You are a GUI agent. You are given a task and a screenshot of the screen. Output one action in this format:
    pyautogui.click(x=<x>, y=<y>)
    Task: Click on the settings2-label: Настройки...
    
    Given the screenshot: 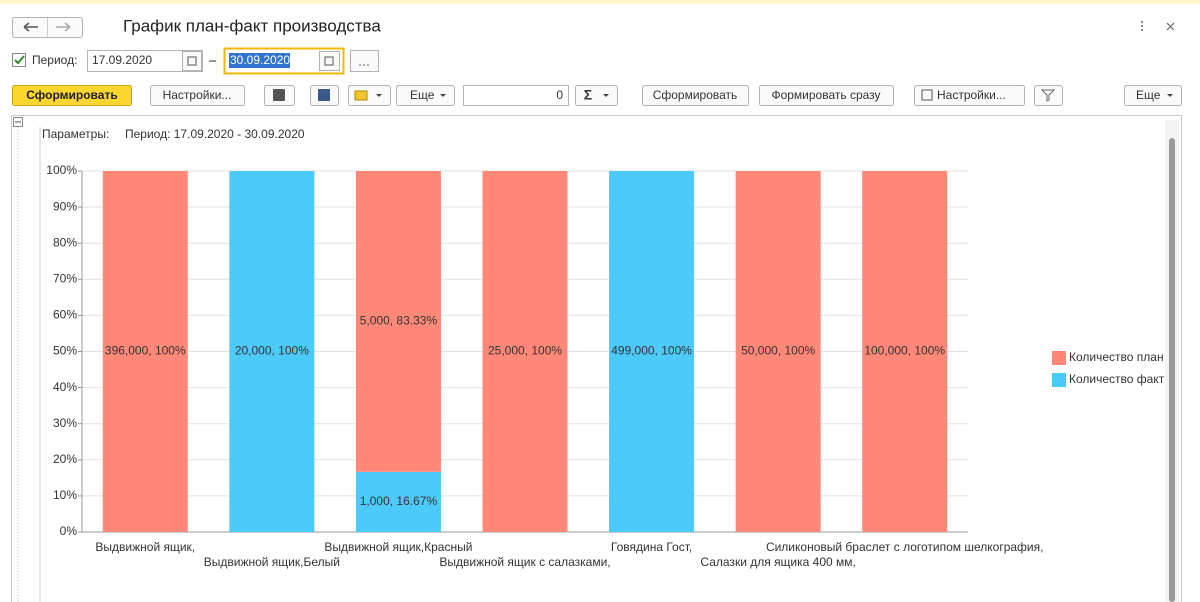 What is the action you would take?
    pyautogui.click(x=971, y=95)
    